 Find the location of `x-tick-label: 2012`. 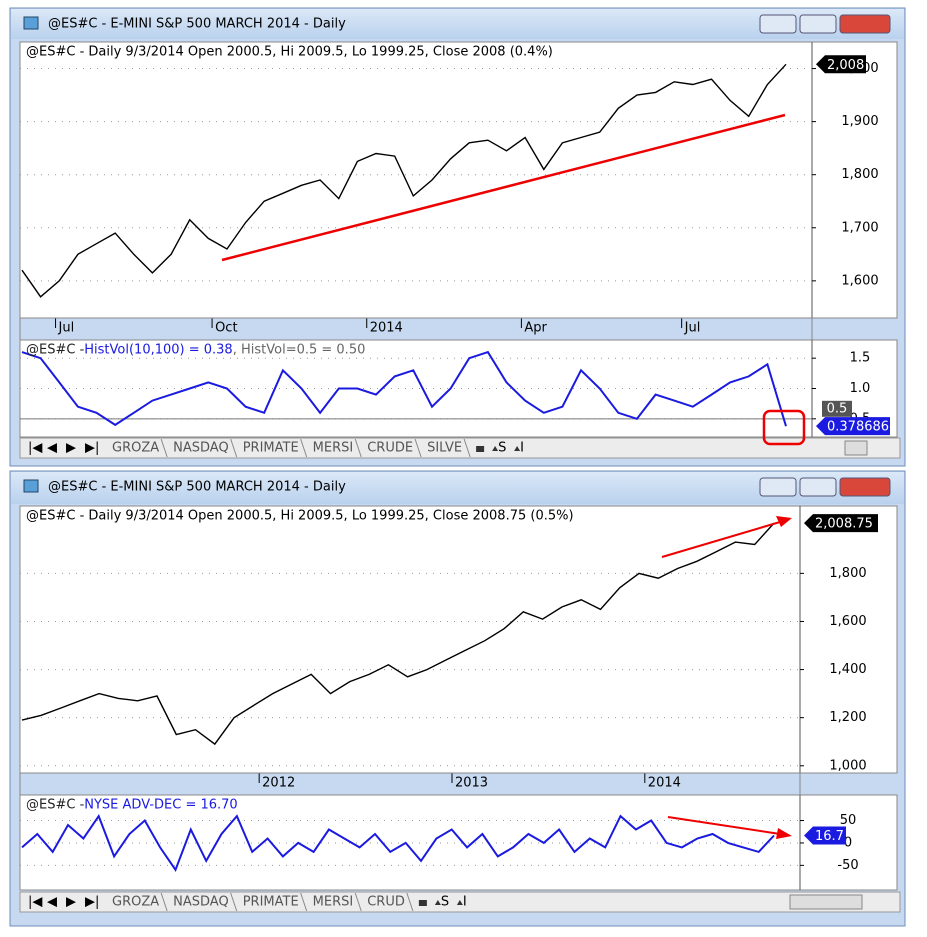

x-tick-label: 2012 is located at coordinates (278, 783).